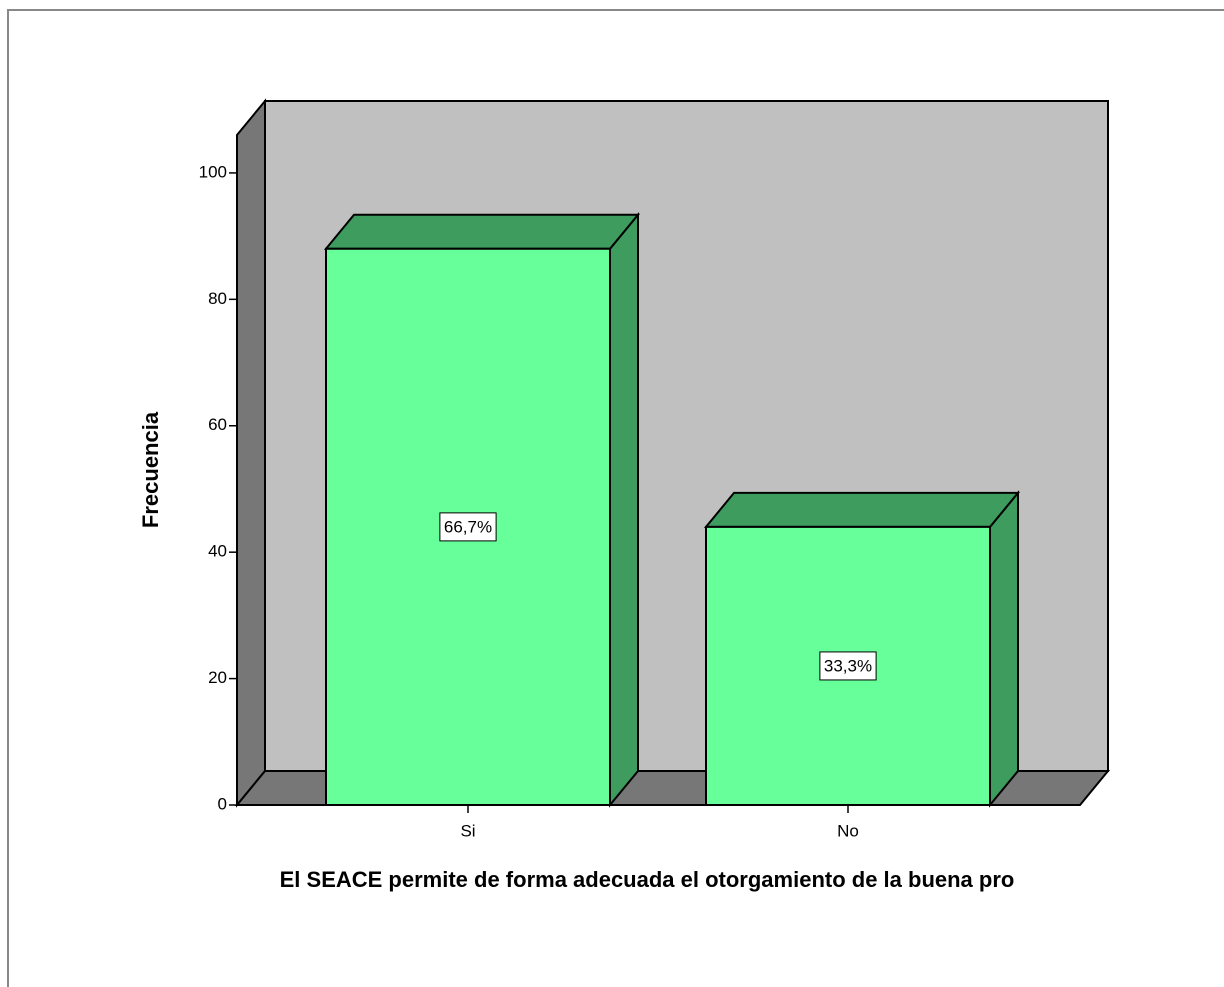 The height and width of the screenshot is (987, 1224). What do you see at coordinates (217, 424) in the screenshot?
I see `y-tick-label: 60` at bounding box center [217, 424].